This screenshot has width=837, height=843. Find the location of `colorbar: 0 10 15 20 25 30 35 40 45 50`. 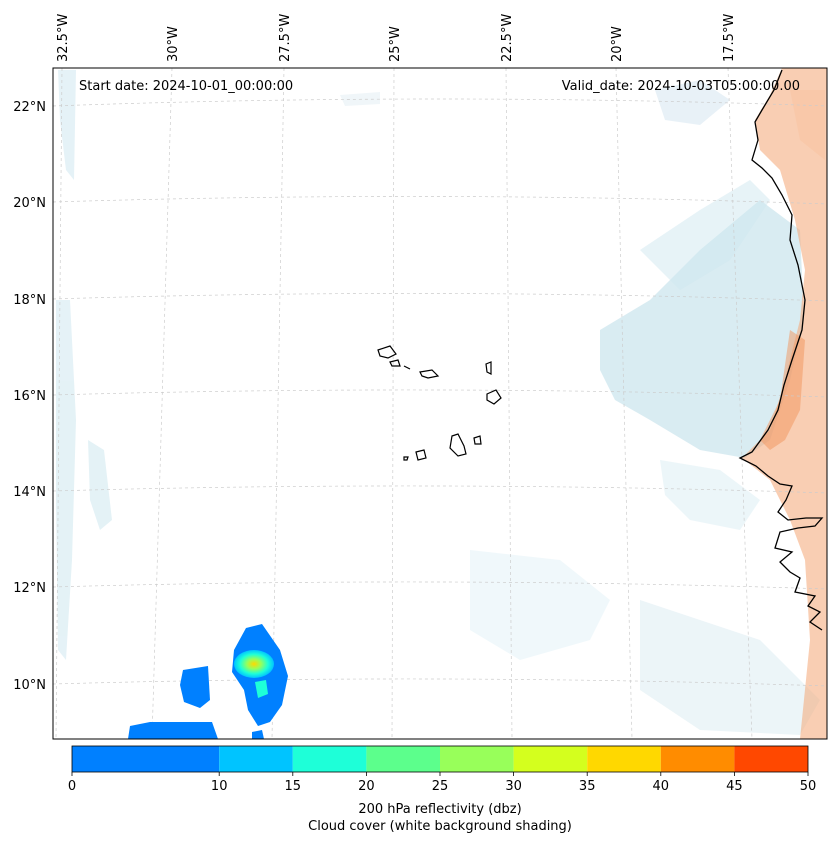

colorbar: 0 10 15 20 25 30 35 40 45 50 is located at coordinates (442, 769).